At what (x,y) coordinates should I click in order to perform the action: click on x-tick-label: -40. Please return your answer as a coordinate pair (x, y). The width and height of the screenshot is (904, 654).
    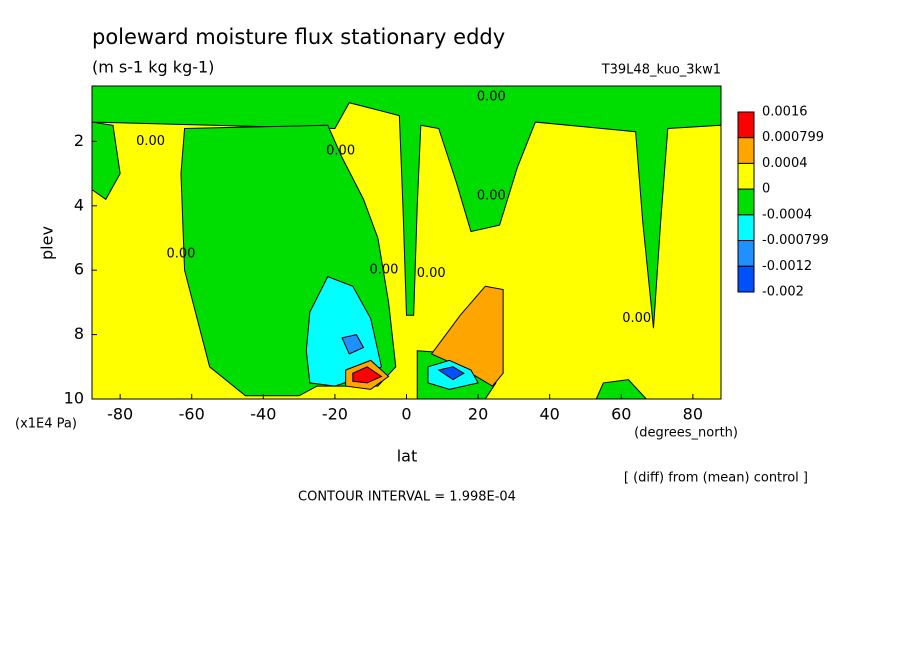
    Looking at the image, I should click on (263, 414).